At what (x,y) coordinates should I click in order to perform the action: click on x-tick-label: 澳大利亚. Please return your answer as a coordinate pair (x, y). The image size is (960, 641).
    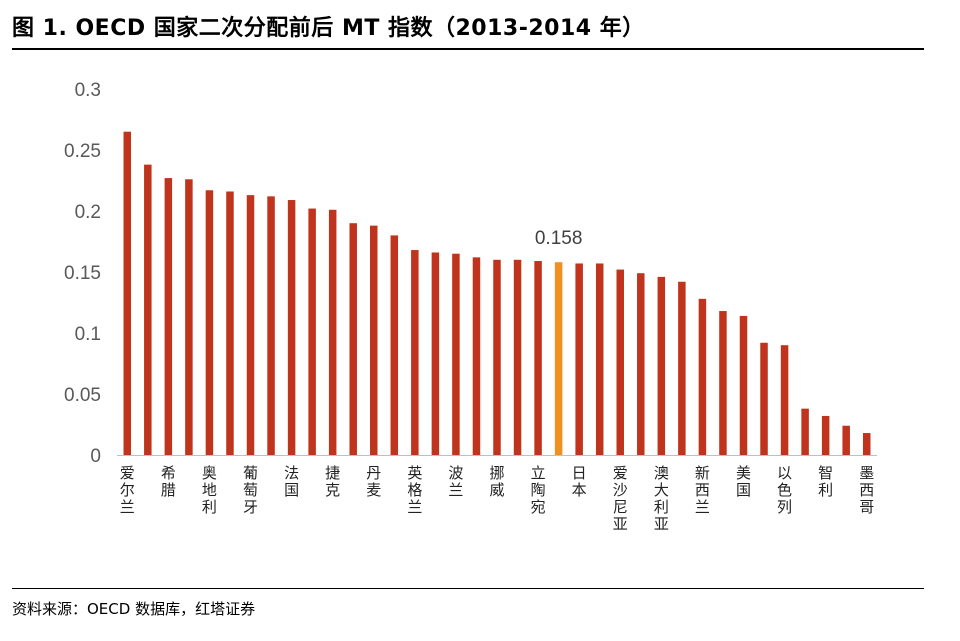
    Looking at the image, I should click on (661, 498).